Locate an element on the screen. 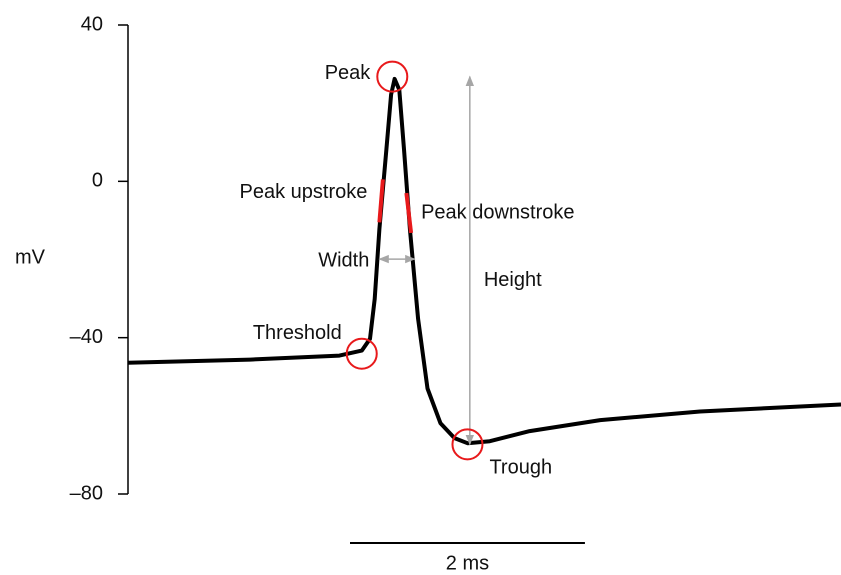 The height and width of the screenshot is (575, 841). annotation-label: Threshold is located at coordinates (297, 333).